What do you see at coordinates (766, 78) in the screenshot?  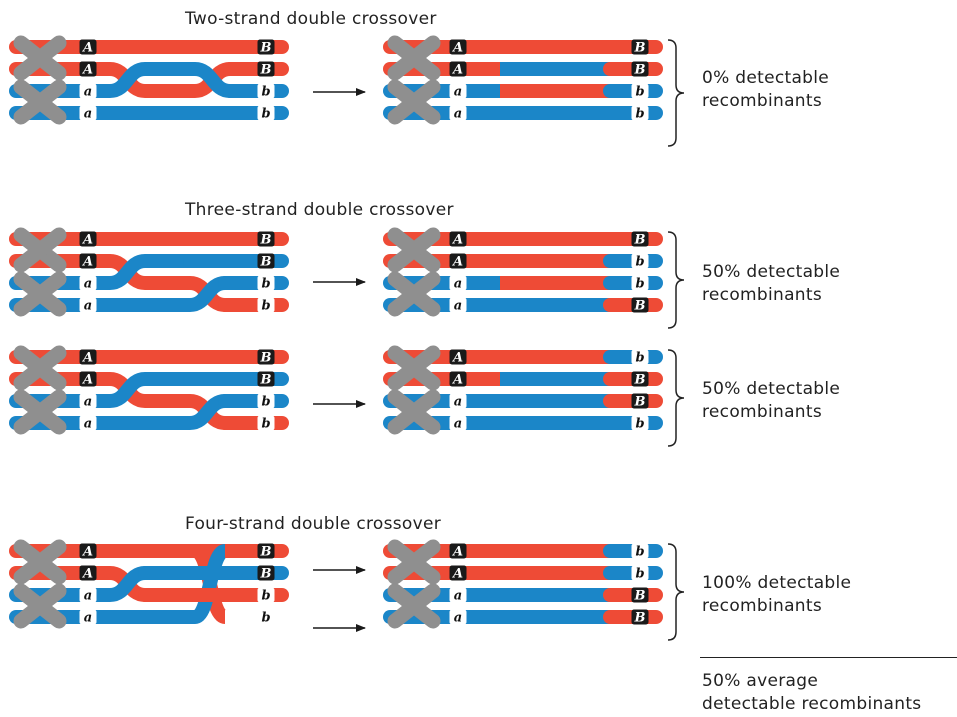 I see `label-line: 0% detectable` at bounding box center [766, 78].